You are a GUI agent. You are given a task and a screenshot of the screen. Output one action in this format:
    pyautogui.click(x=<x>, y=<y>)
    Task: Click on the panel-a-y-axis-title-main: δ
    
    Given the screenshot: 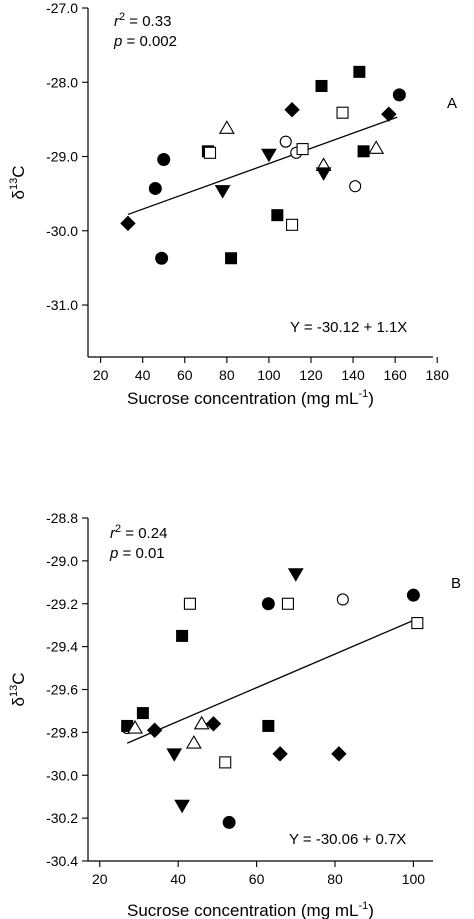 What is the action you would take?
    pyautogui.click(x=18, y=194)
    